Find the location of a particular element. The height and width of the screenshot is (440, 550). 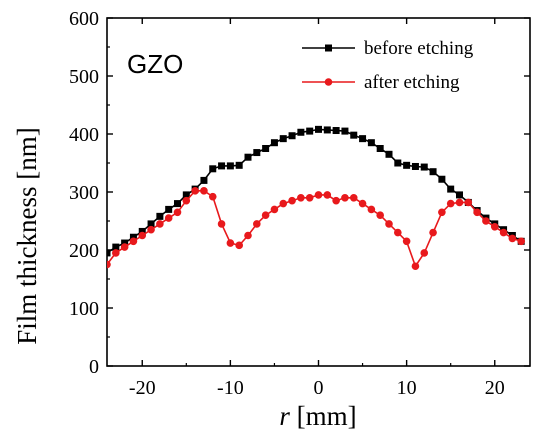

legend: before etching after etching is located at coordinates (388, 65).